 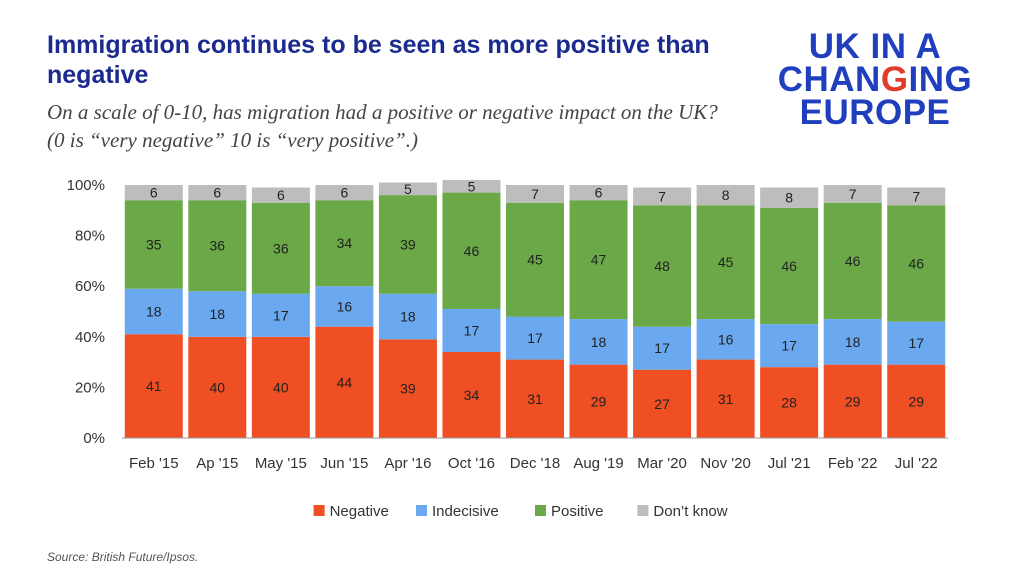 I want to click on y-tick-label: 0%, so click(x=94, y=438).